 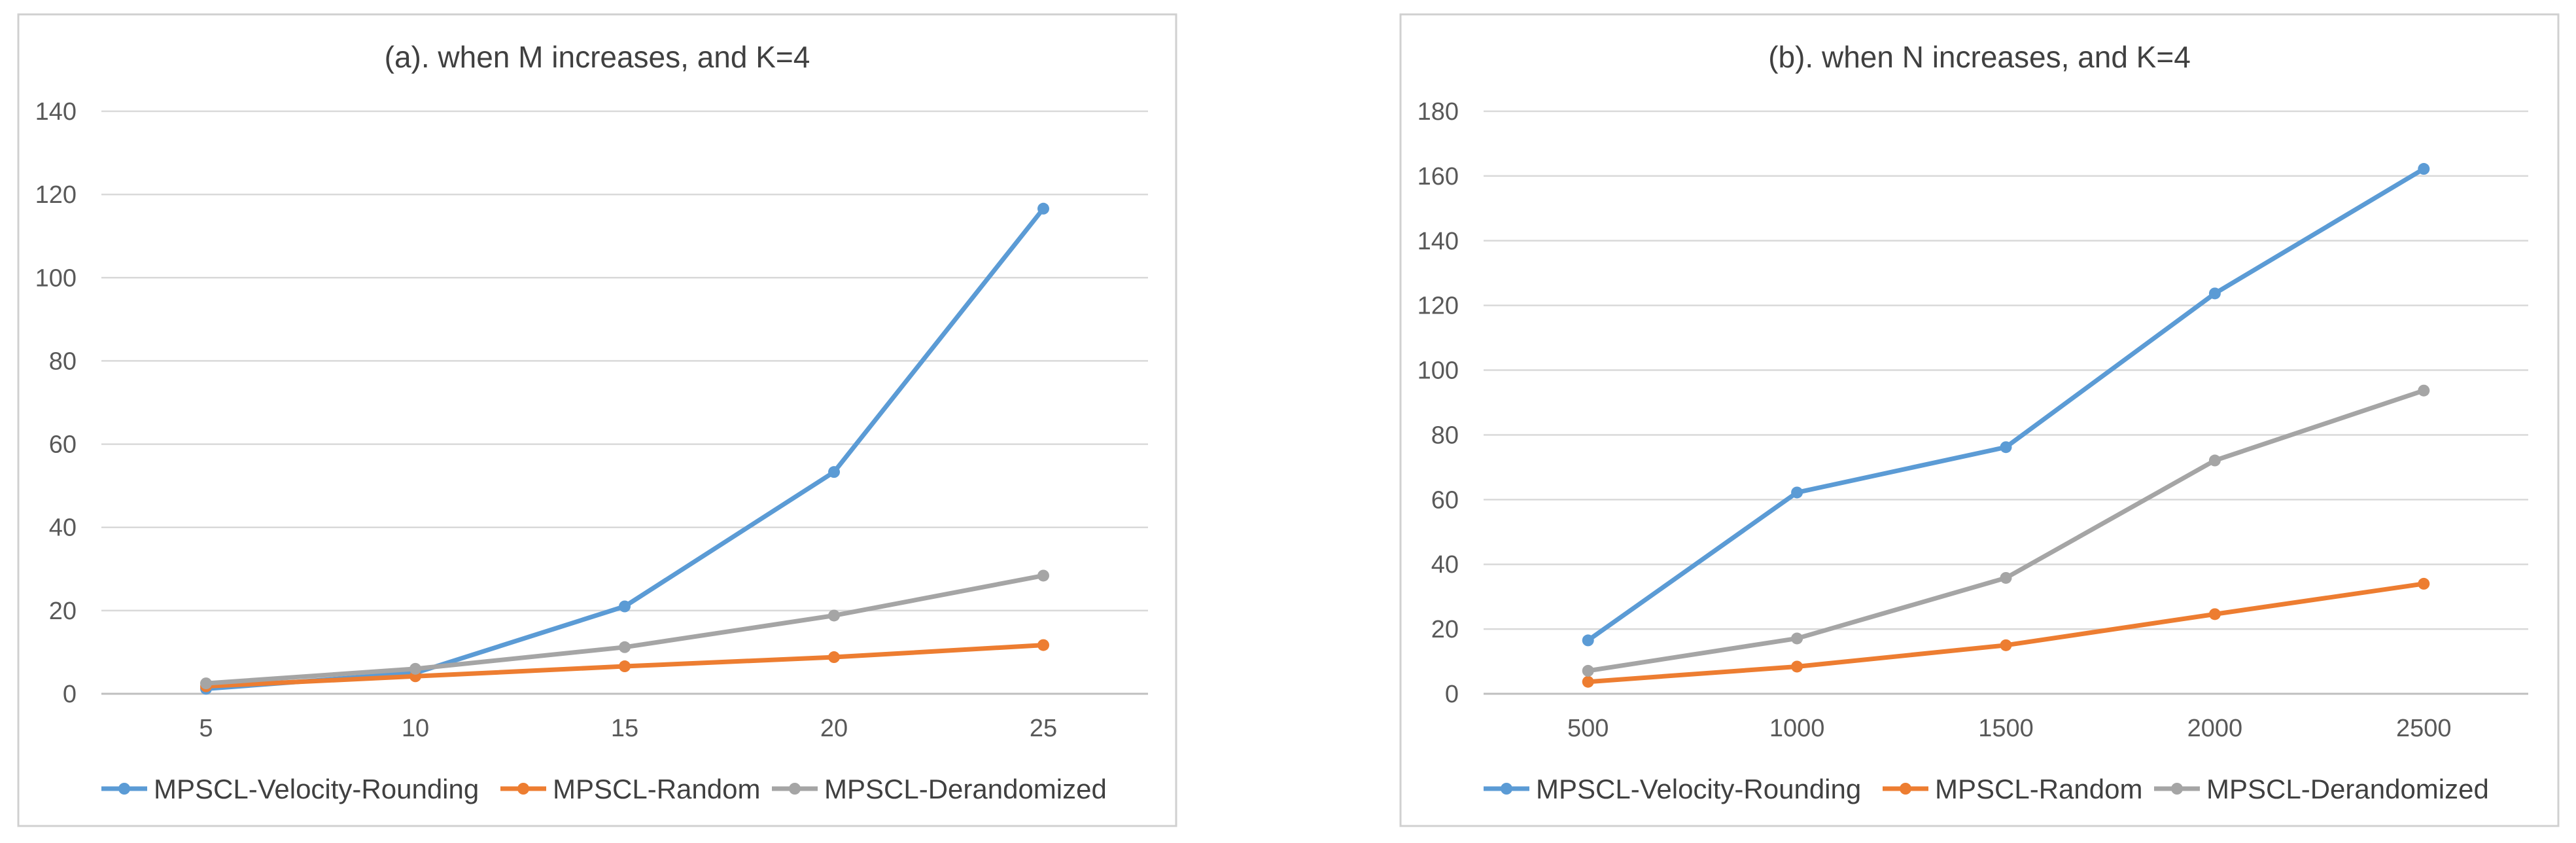 I want to click on x-tick-label: 5, so click(x=206, y=728).